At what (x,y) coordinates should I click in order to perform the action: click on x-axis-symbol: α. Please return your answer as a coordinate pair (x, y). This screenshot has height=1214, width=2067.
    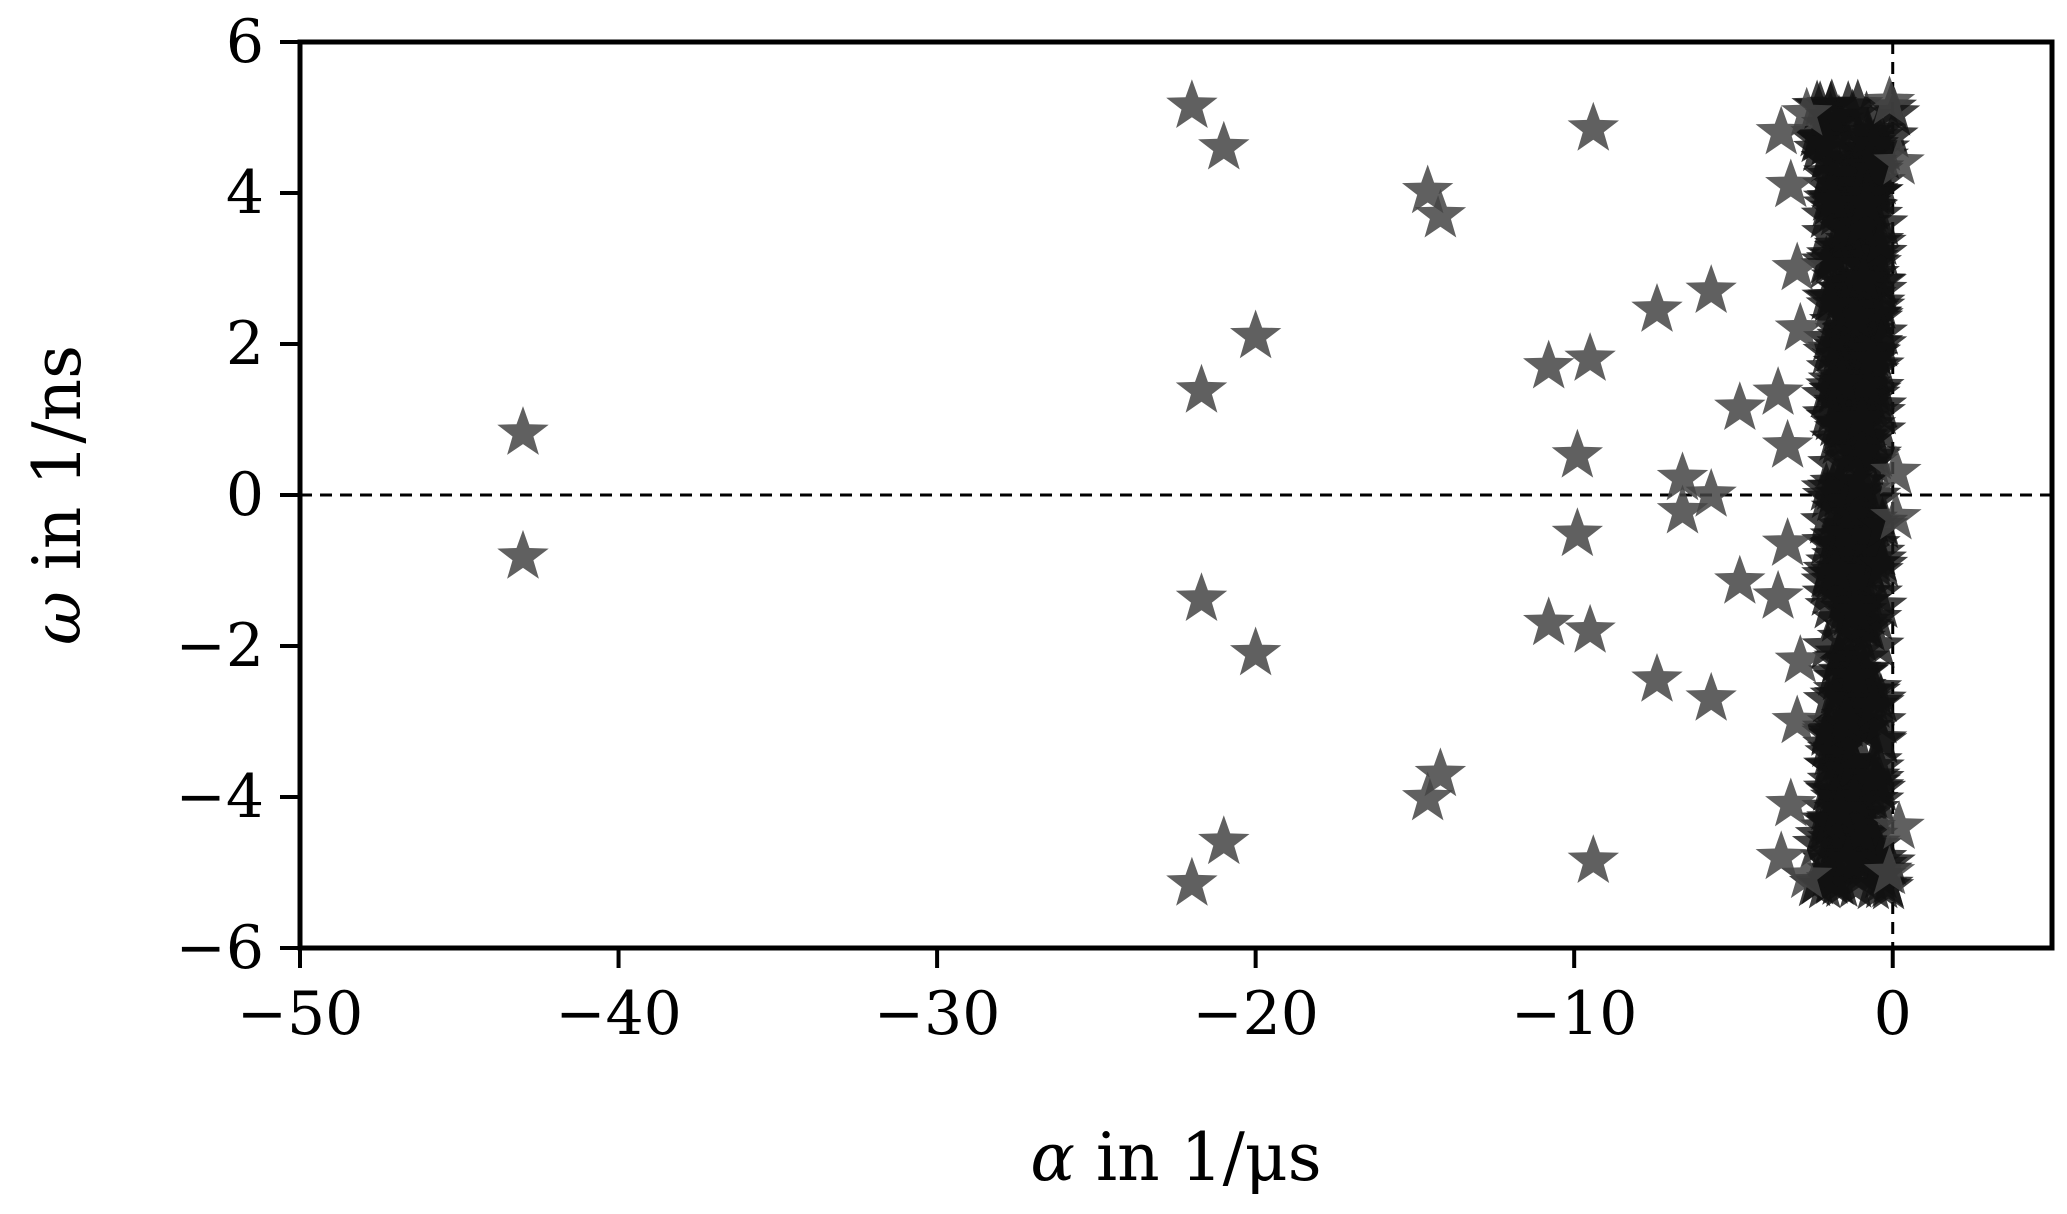
    Looking at the image, I should click on (1052, 1157).